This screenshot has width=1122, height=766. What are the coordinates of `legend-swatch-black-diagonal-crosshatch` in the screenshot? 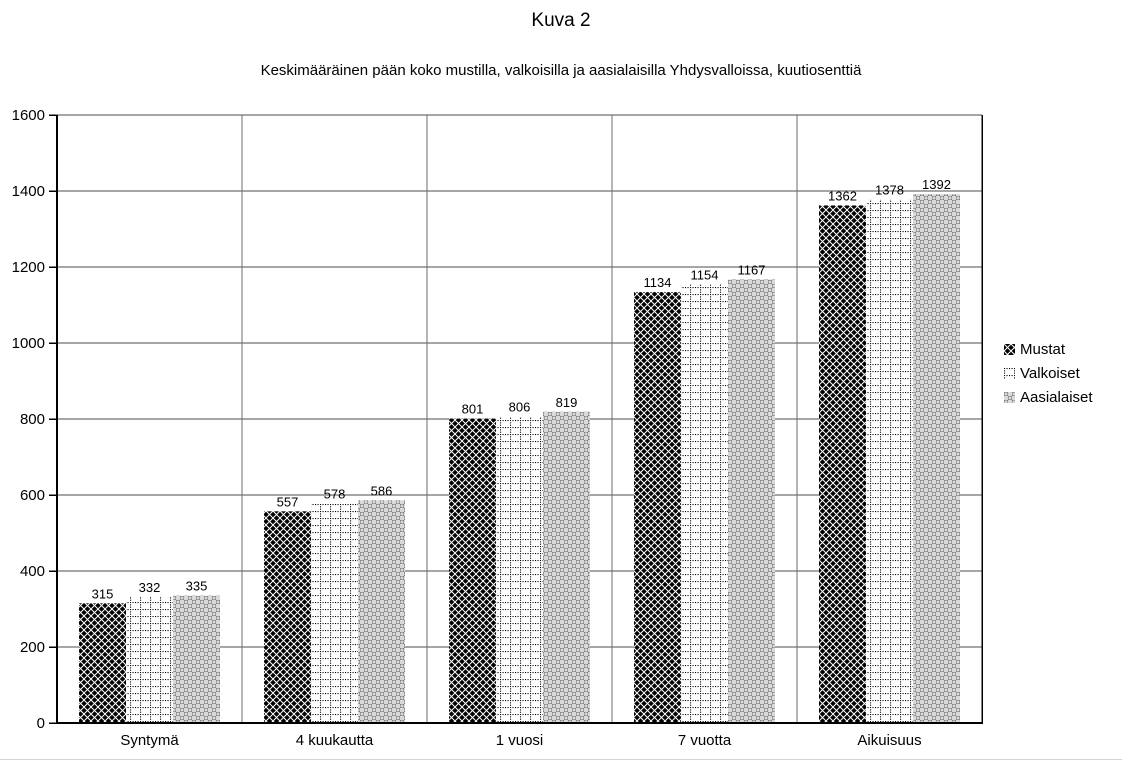 It's located at (1009, 349).